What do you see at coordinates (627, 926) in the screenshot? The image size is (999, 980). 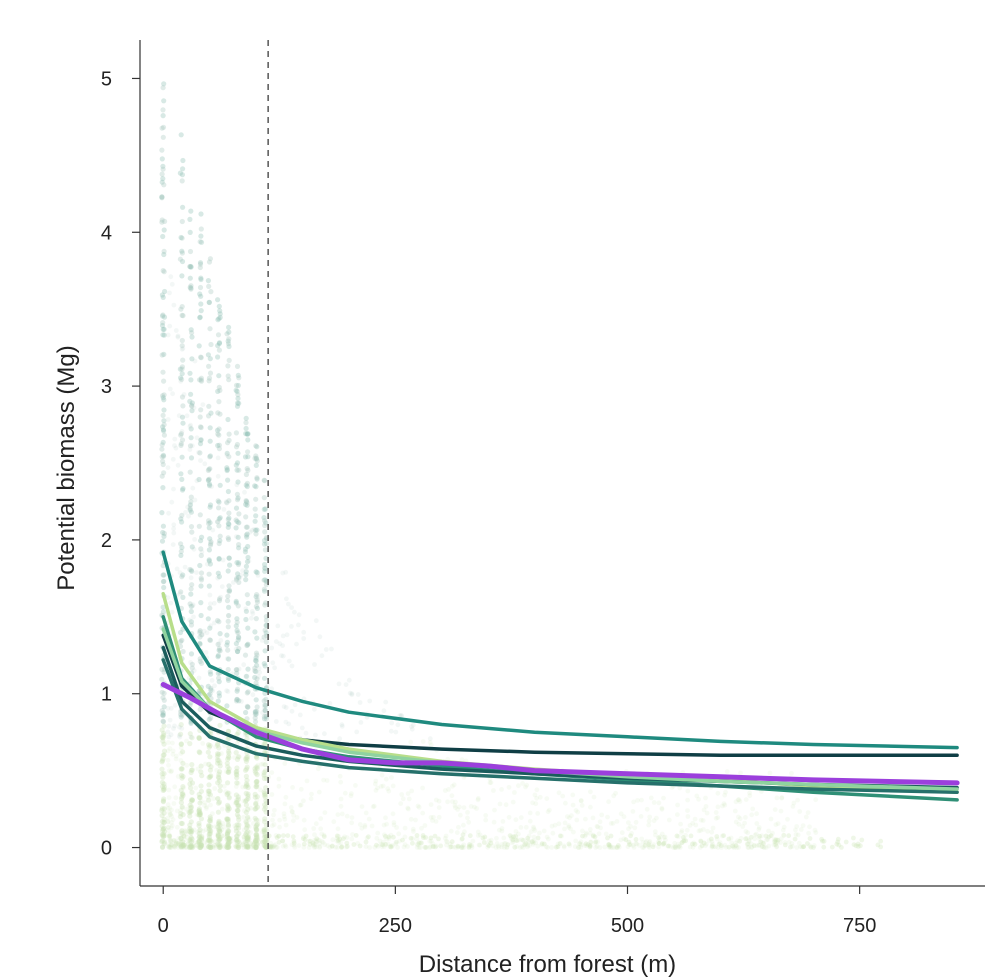 I see `x-tick-label: 500` at bounding box center [627, 926].